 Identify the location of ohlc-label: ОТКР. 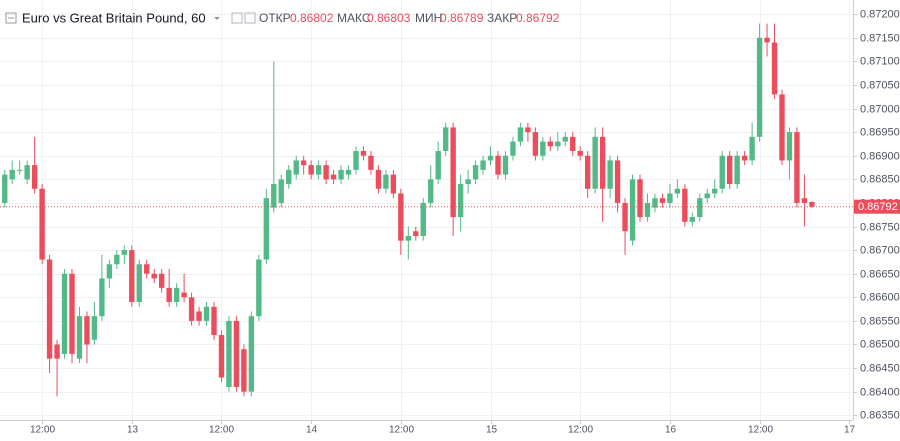
(275, 18).